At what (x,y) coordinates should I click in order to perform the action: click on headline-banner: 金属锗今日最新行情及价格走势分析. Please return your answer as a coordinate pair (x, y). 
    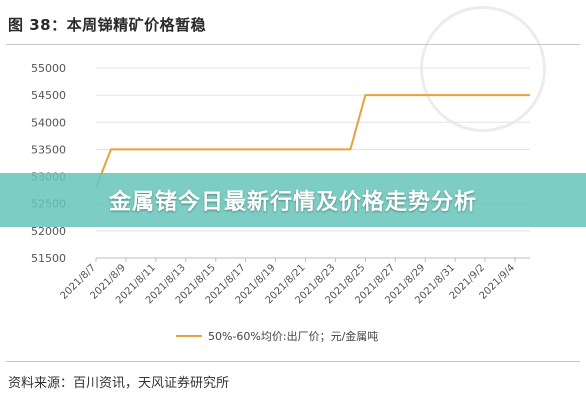
    Looking at the image, I should click on (293, 200).